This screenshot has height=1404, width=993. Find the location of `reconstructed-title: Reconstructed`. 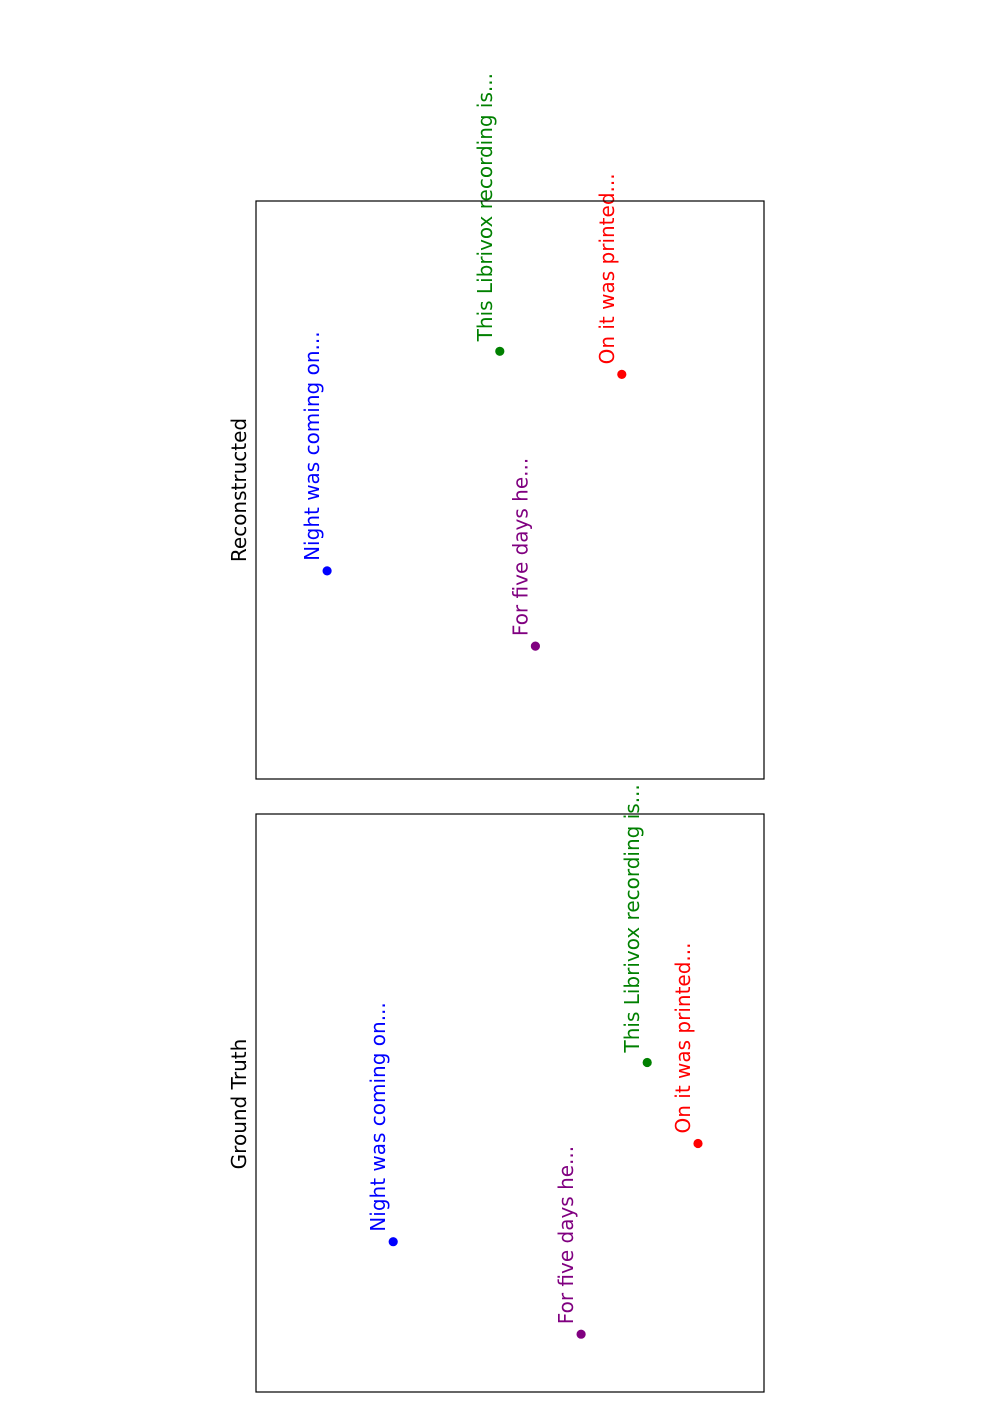

reconstructed-title: Reconstructed is located at coordinates (239, 490).